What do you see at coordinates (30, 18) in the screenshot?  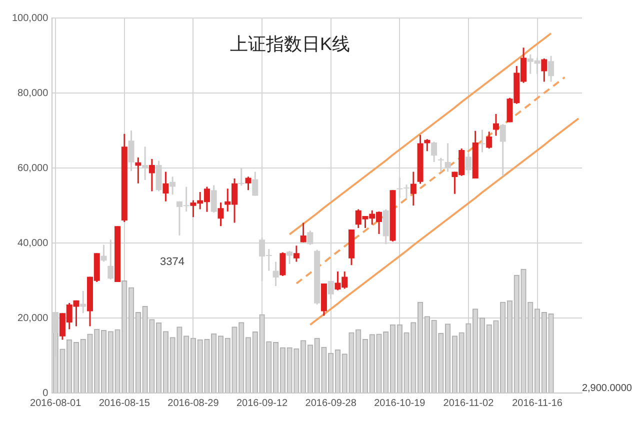 I see `y-tick-label: 100,000` at bounding box center [30, 18].